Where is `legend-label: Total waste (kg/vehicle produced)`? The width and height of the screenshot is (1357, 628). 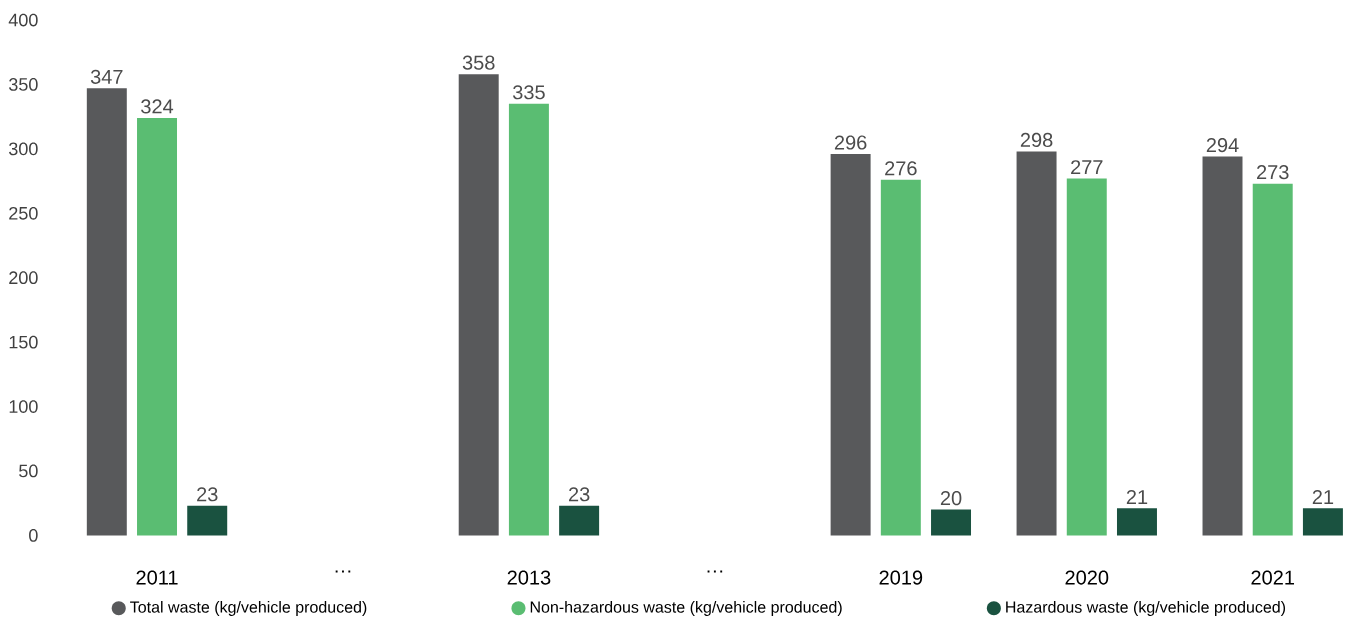 legend-label: Total waste (kg/vehicle produced) is located at coordinates (248, 608).